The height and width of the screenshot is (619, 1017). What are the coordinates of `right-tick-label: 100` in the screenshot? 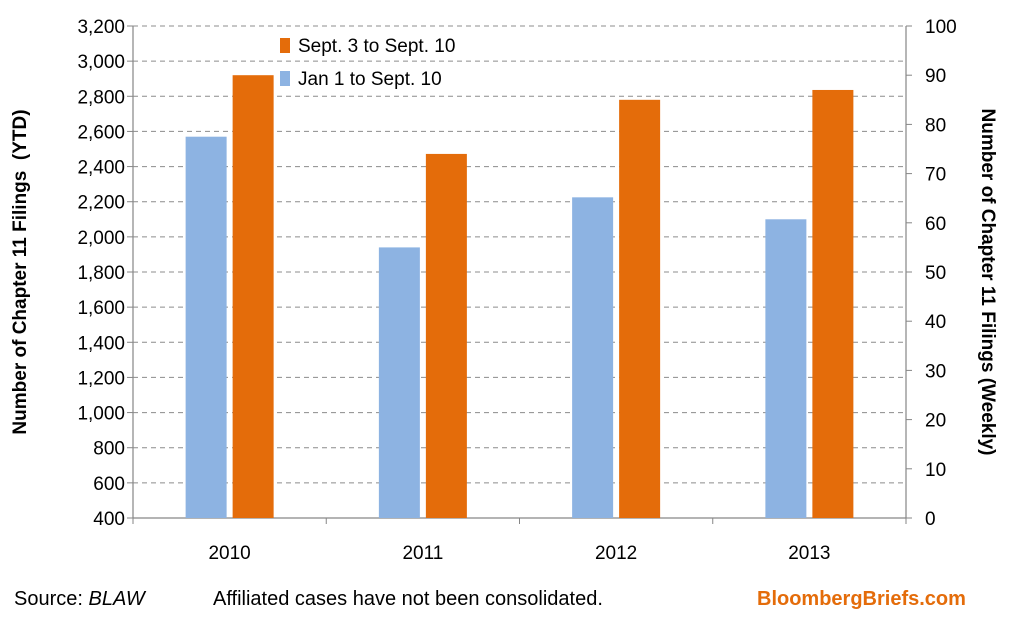 It's located at (941, 27).